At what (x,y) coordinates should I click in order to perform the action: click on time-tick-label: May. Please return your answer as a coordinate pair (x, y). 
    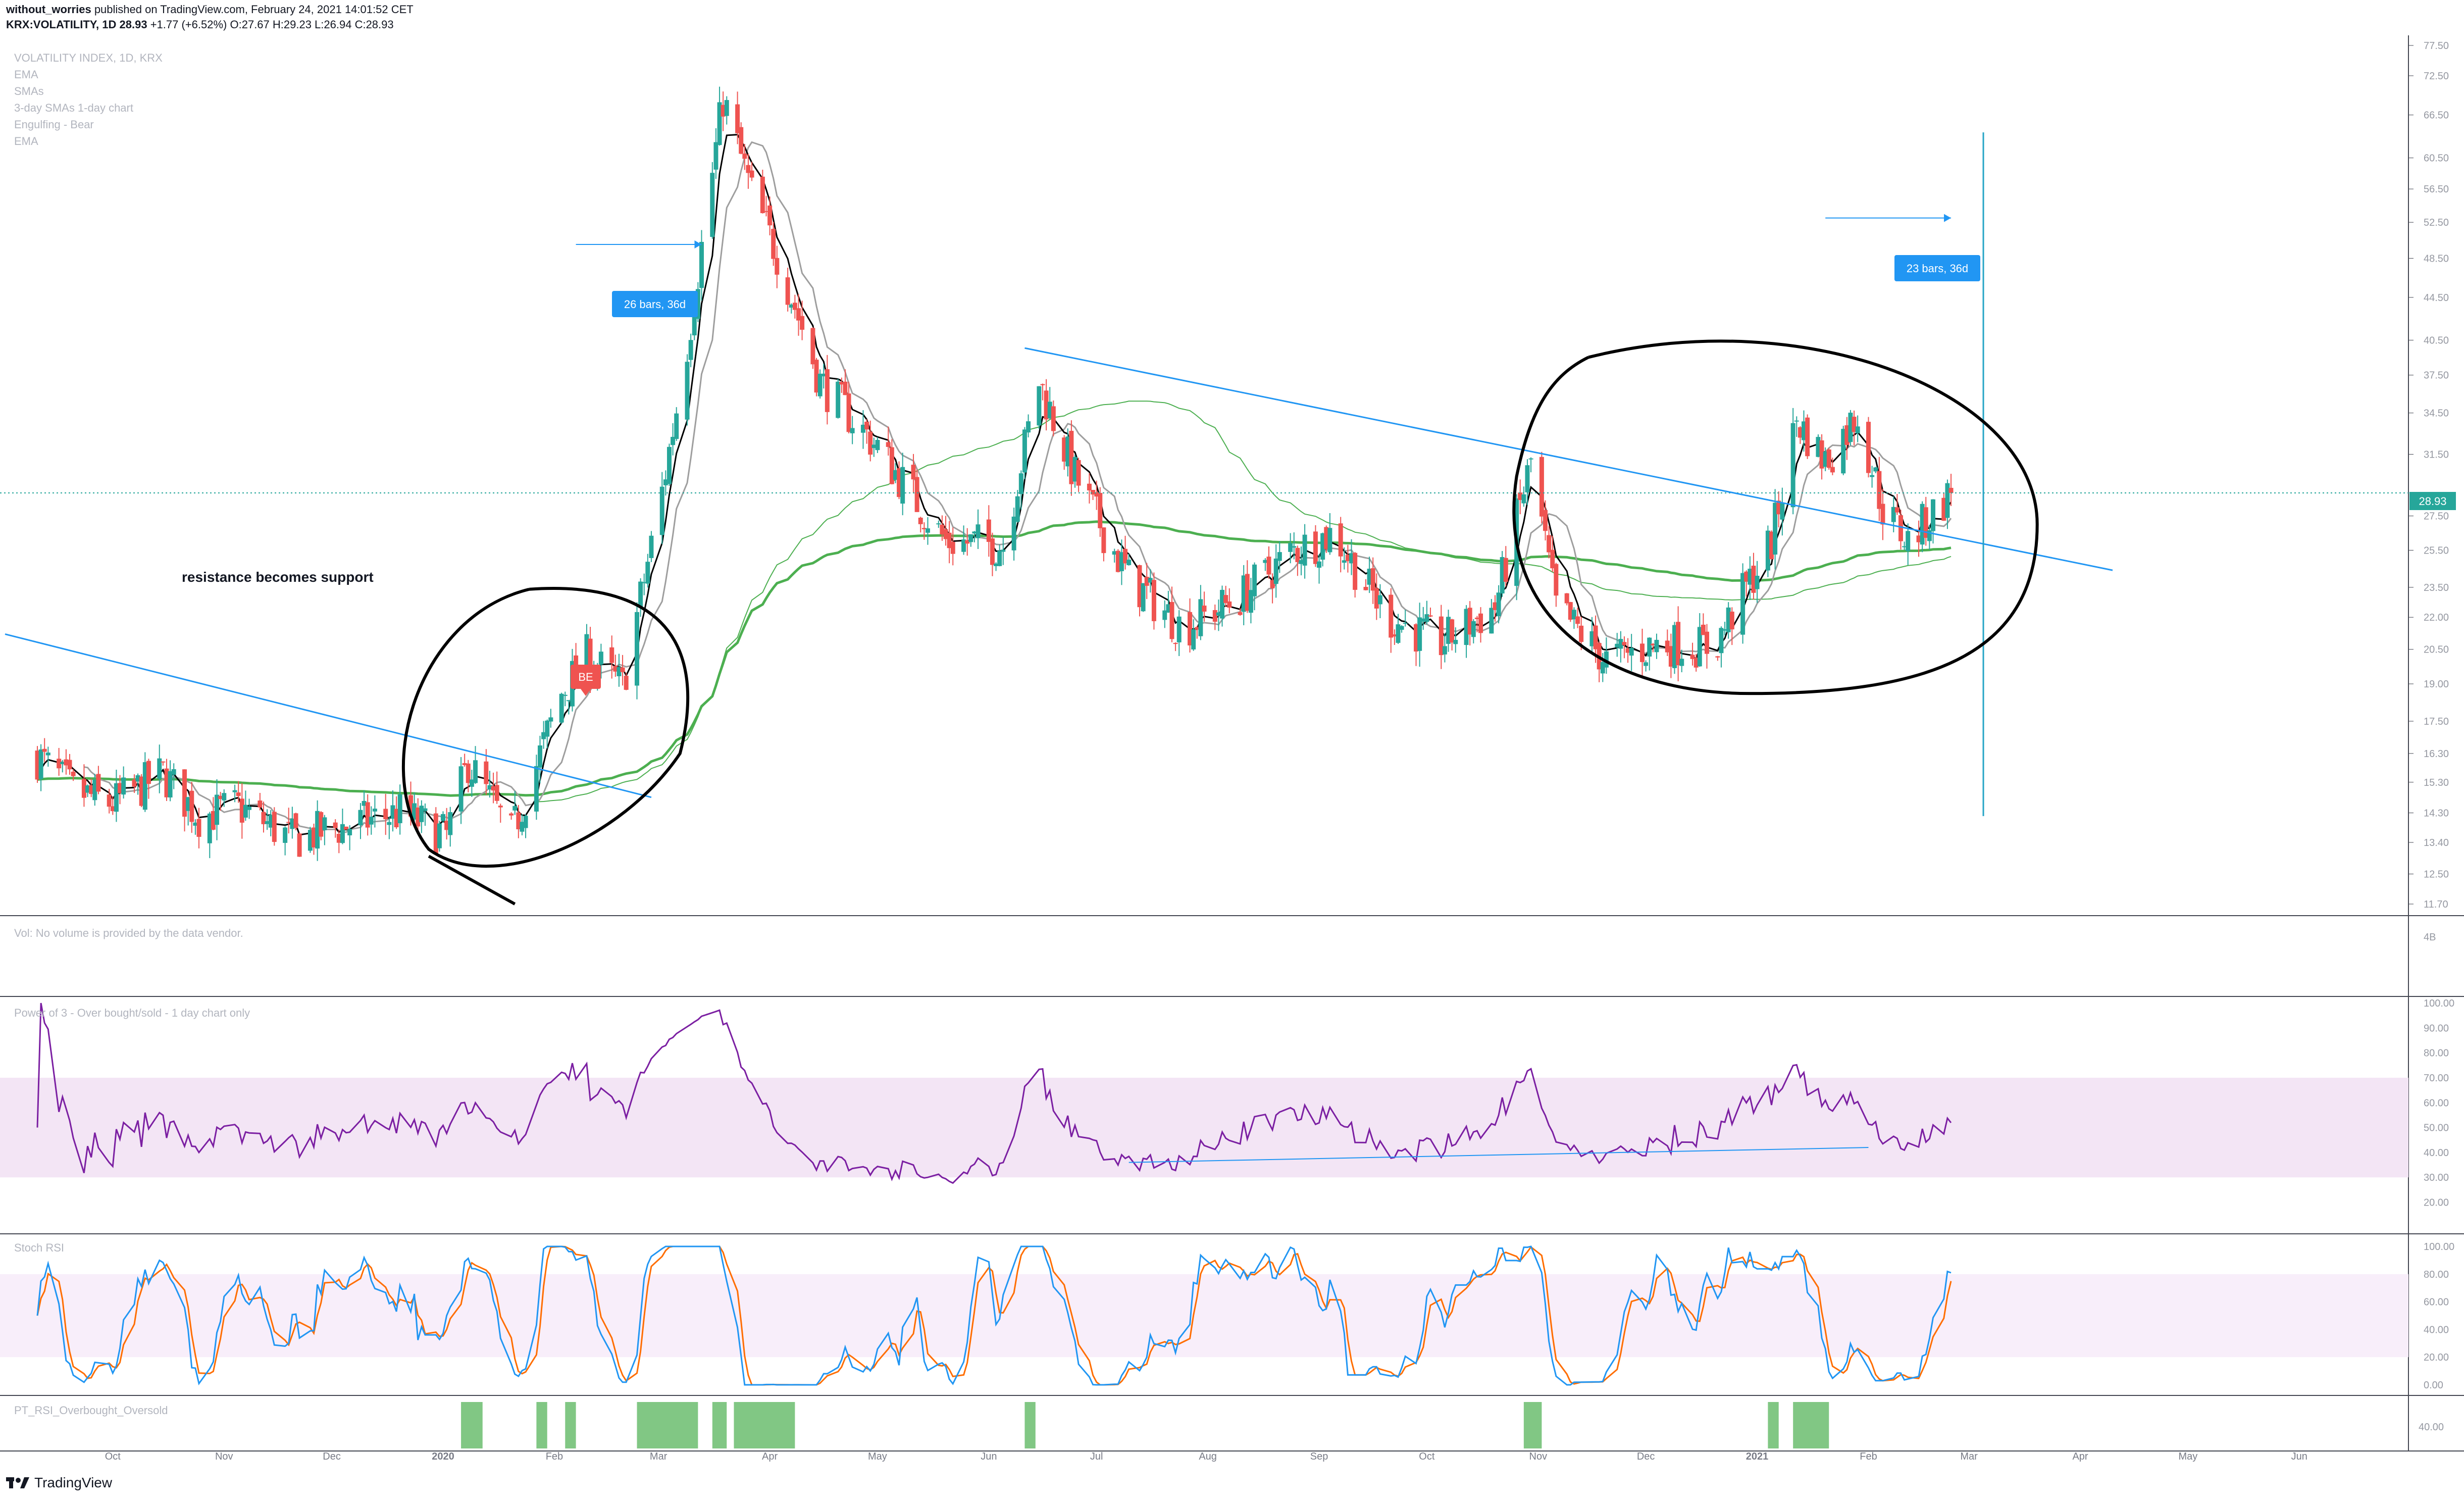
    Looking at the image, I should click on (878, 1456).